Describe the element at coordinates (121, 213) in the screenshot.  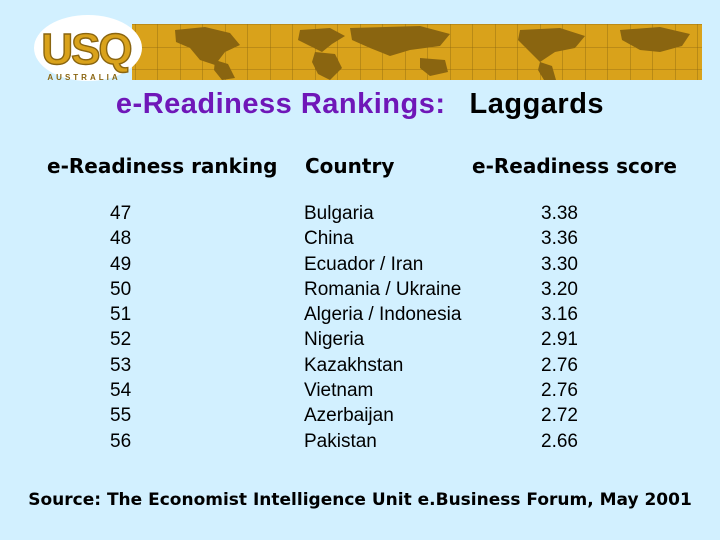
I see `rank-cell: 47` at that location.